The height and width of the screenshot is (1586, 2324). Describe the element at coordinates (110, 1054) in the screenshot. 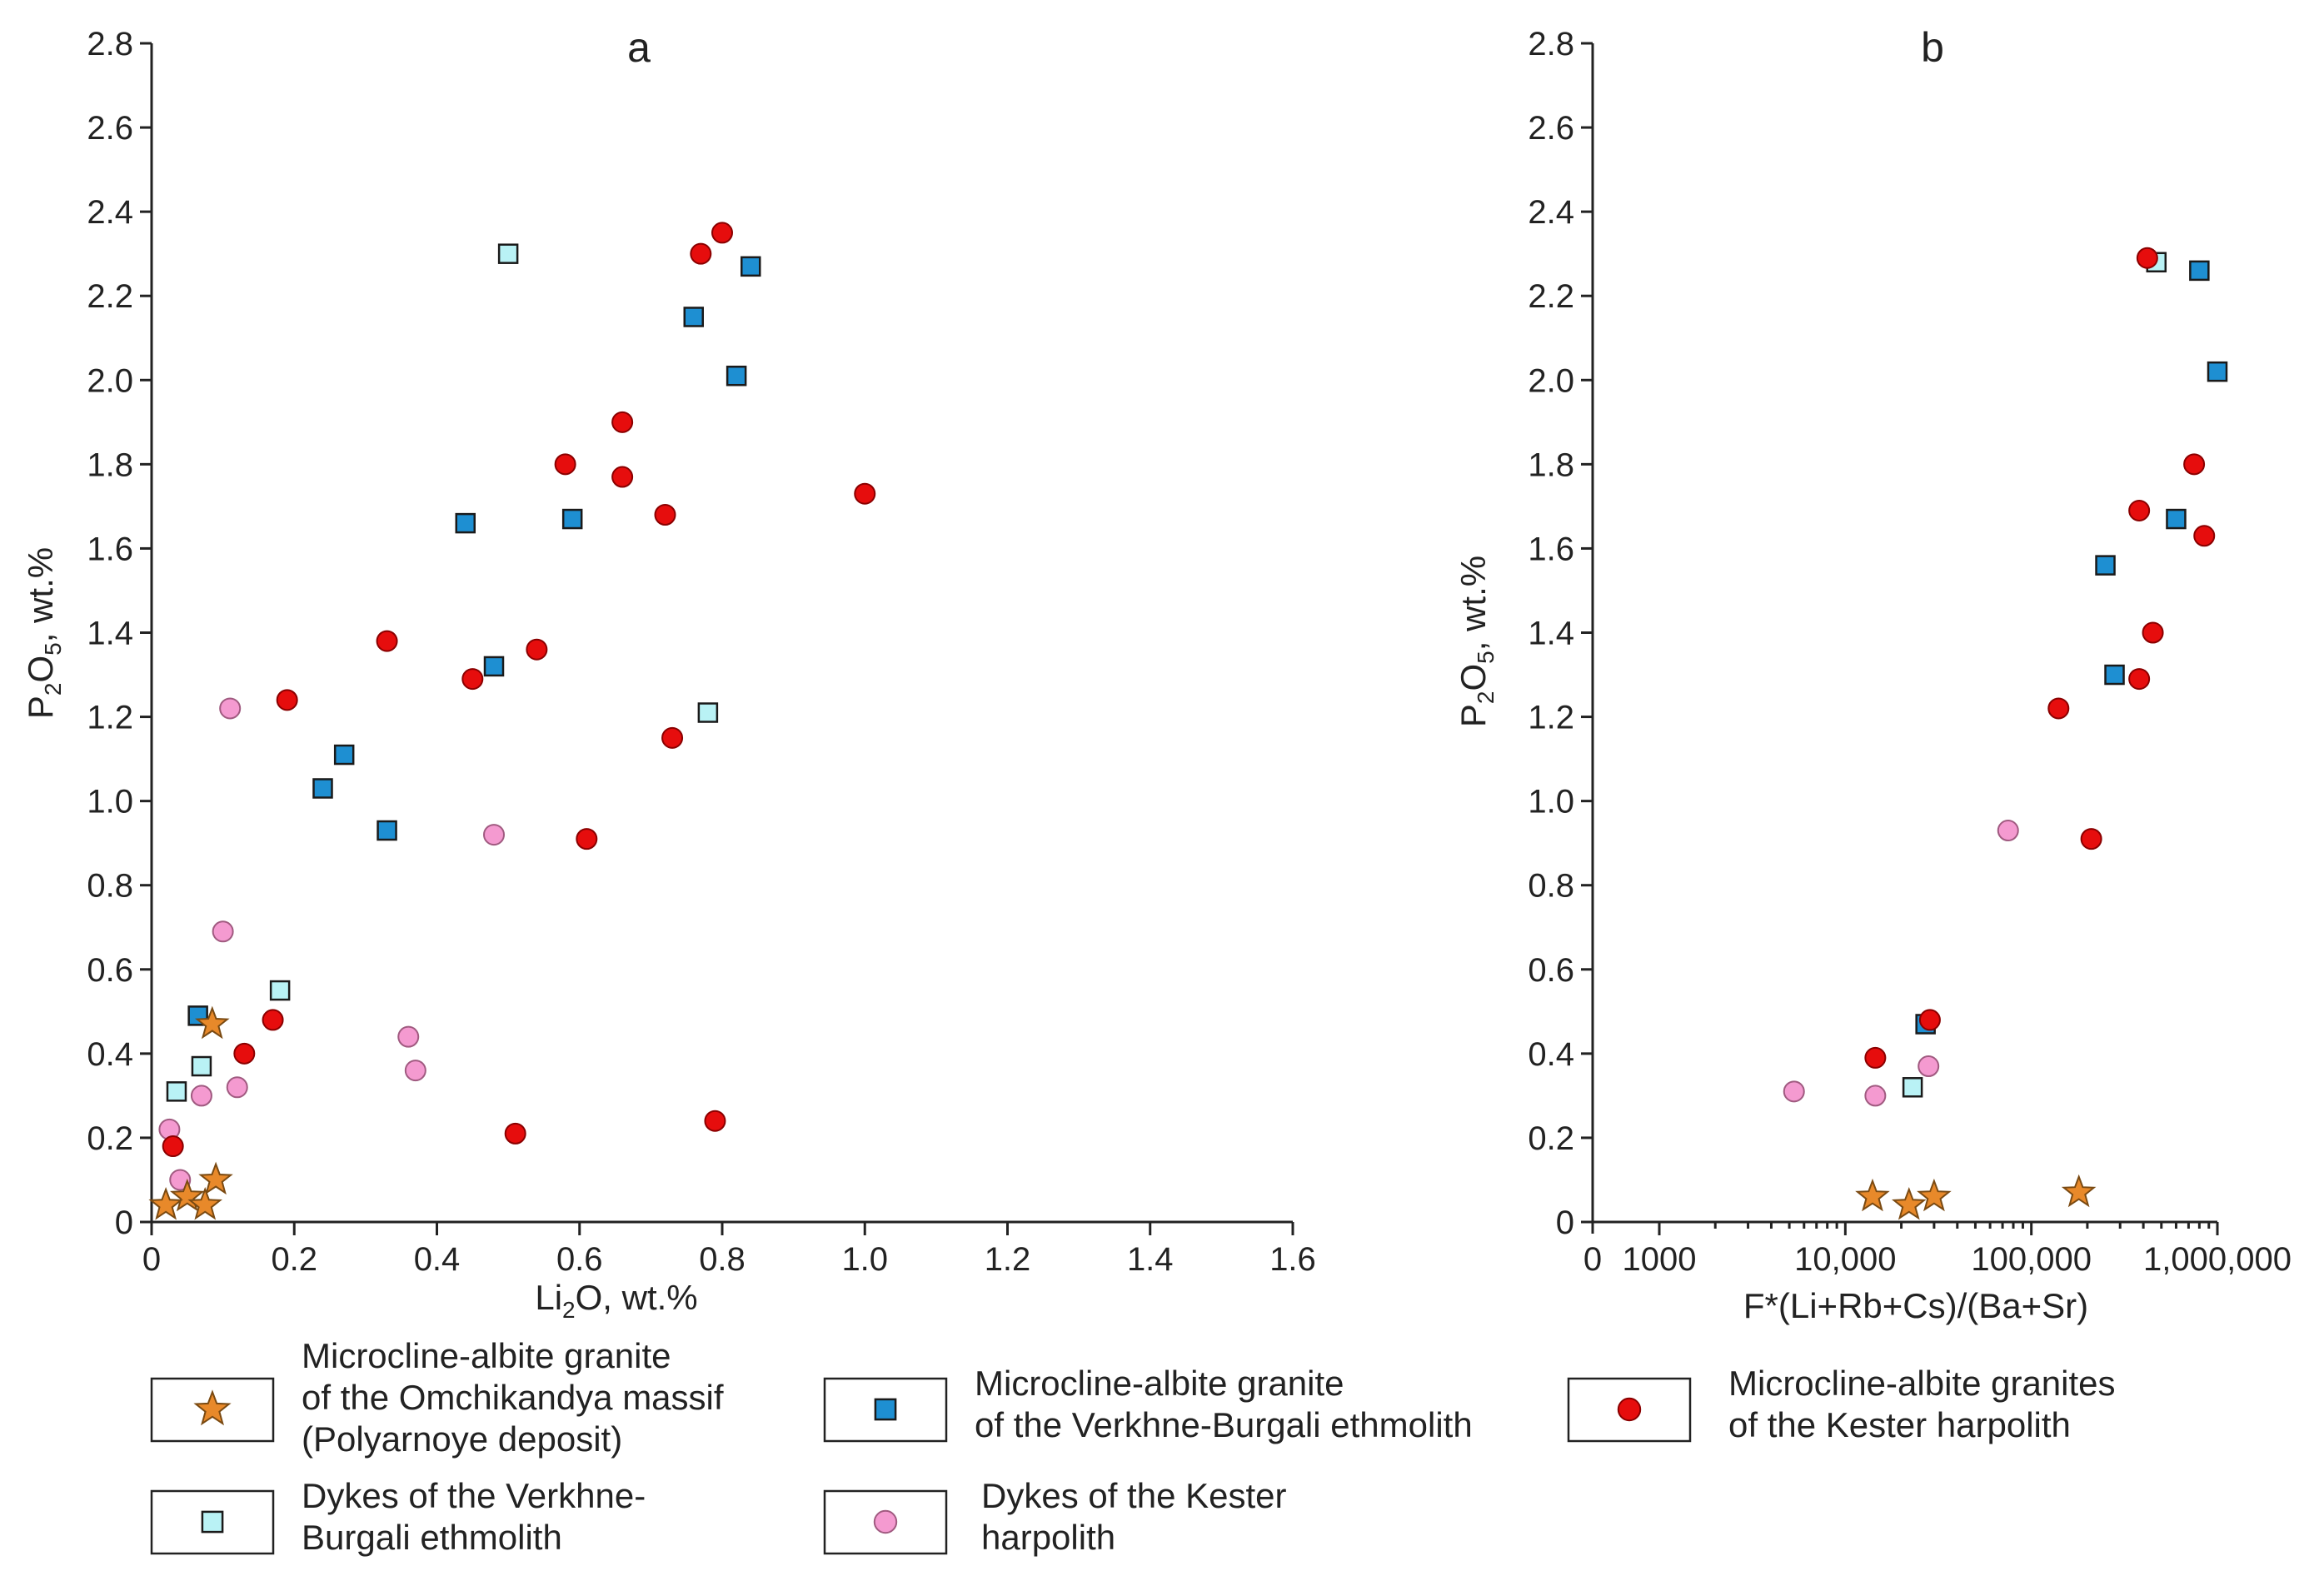

I see `panel-a-y-tick-label: 0.4` at that location.